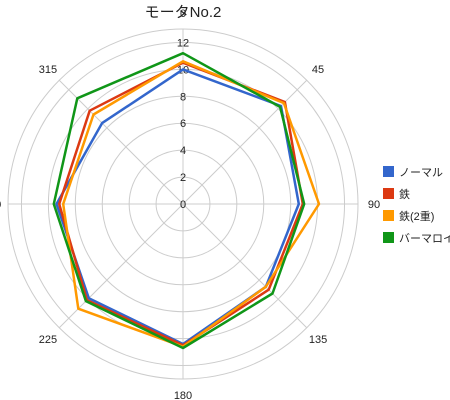 The image size is (450, 400). I want to click on angle-tick-label: 270, so click(0, 205).